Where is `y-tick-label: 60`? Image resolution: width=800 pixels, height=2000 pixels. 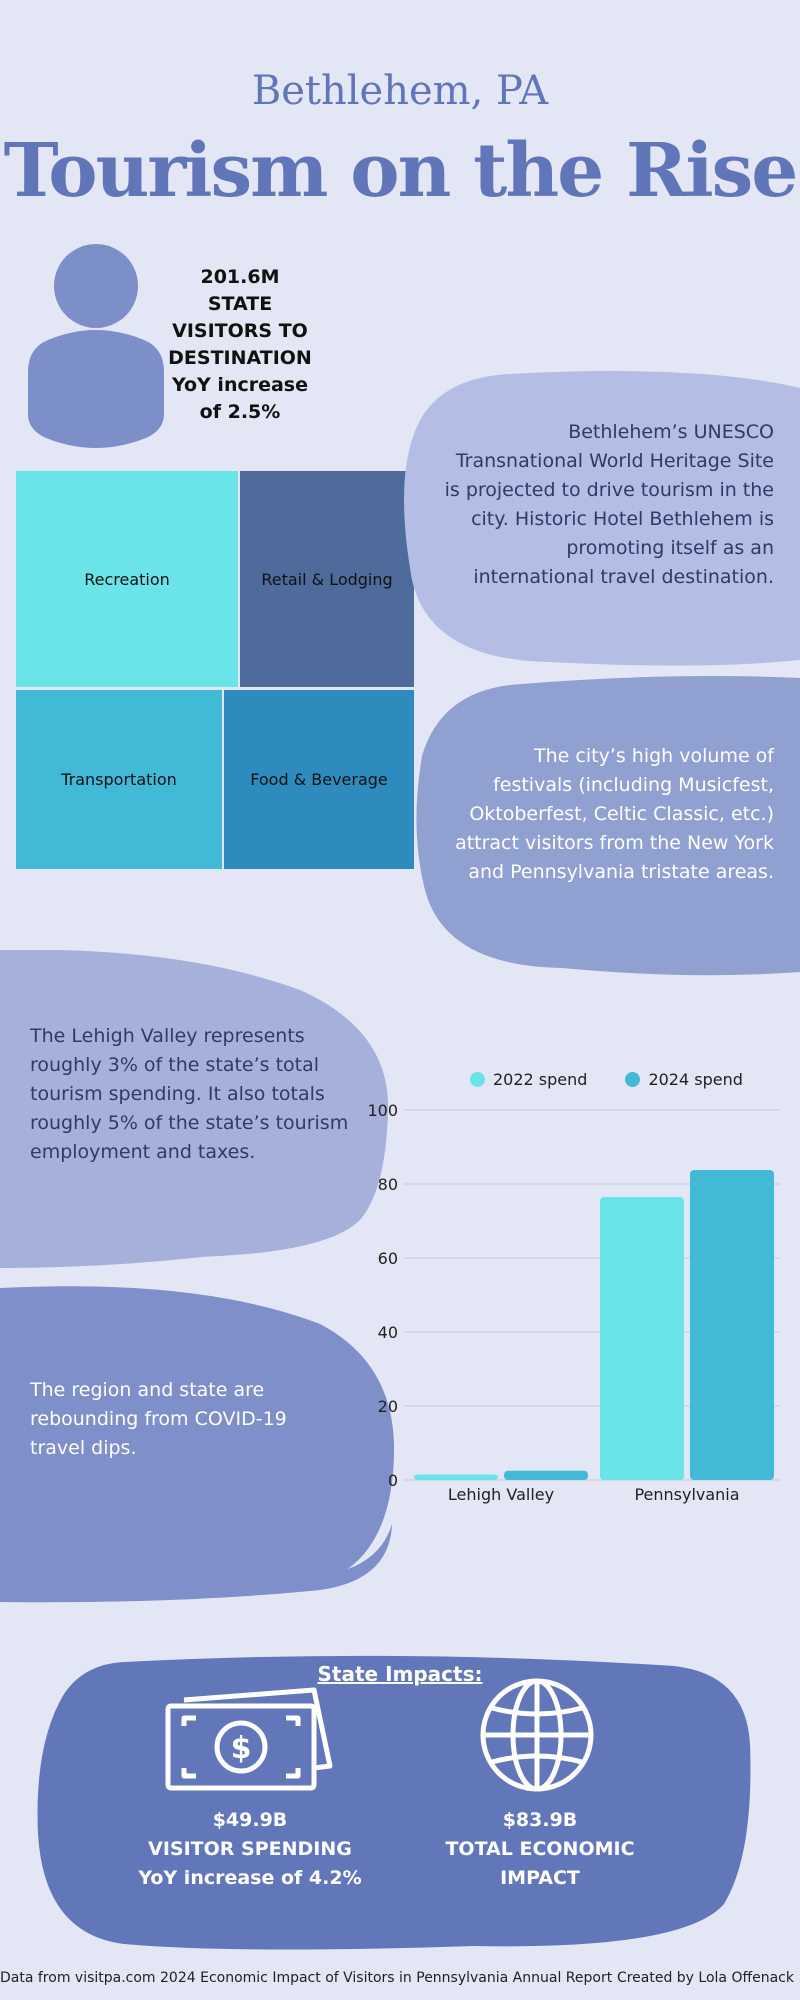
y-tick-label: 60 is located at coordinates (388, 1258).